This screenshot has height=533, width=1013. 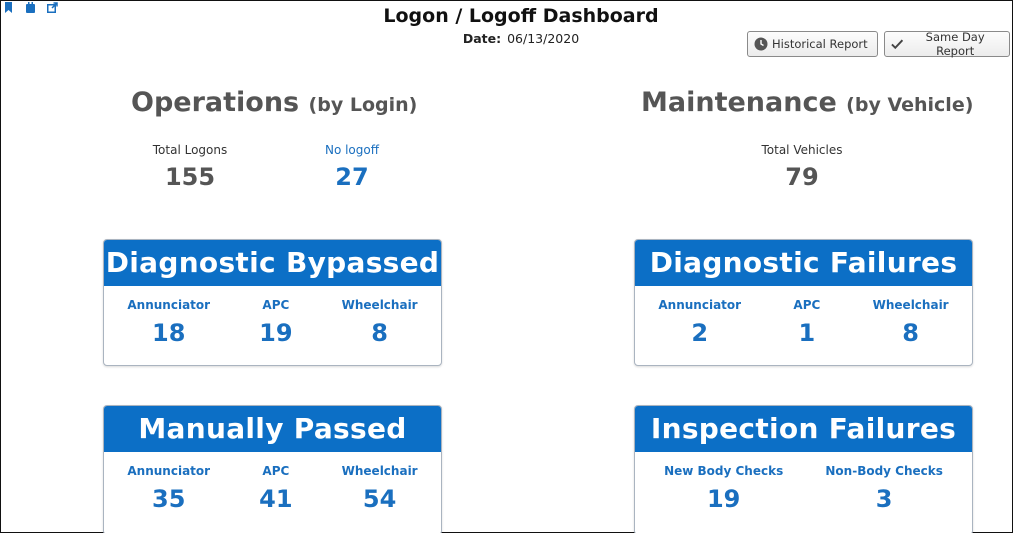 What do you see at coordinates (803, 429) in the screenshot?
I see `card-title: Inspection Failures` at bounding box center [803, 429].